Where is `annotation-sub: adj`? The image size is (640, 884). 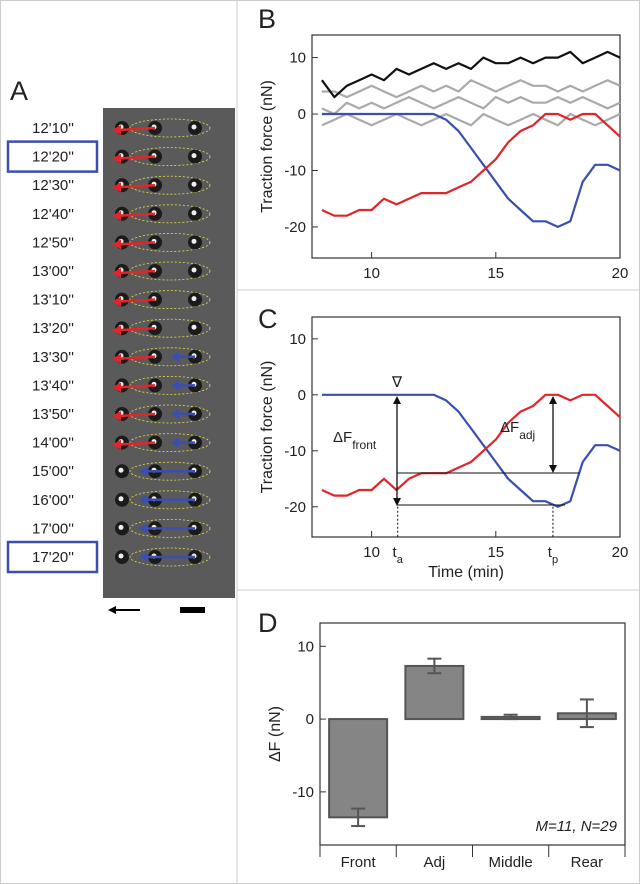
annotation-sub: adj is located at coordinates (527, 435).